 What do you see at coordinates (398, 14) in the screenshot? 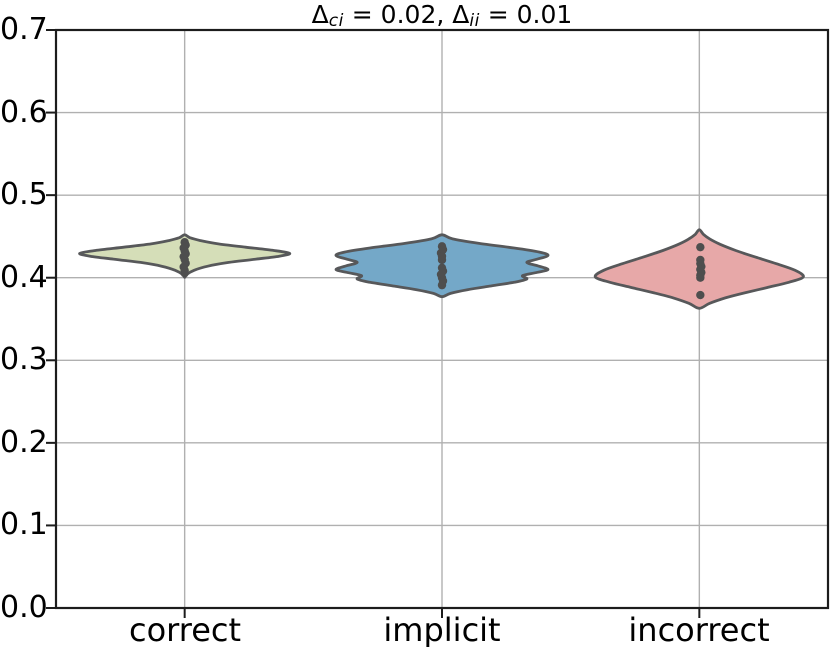
I see `title-eq-1: = 0.02,` at bounding box center [398, 14].